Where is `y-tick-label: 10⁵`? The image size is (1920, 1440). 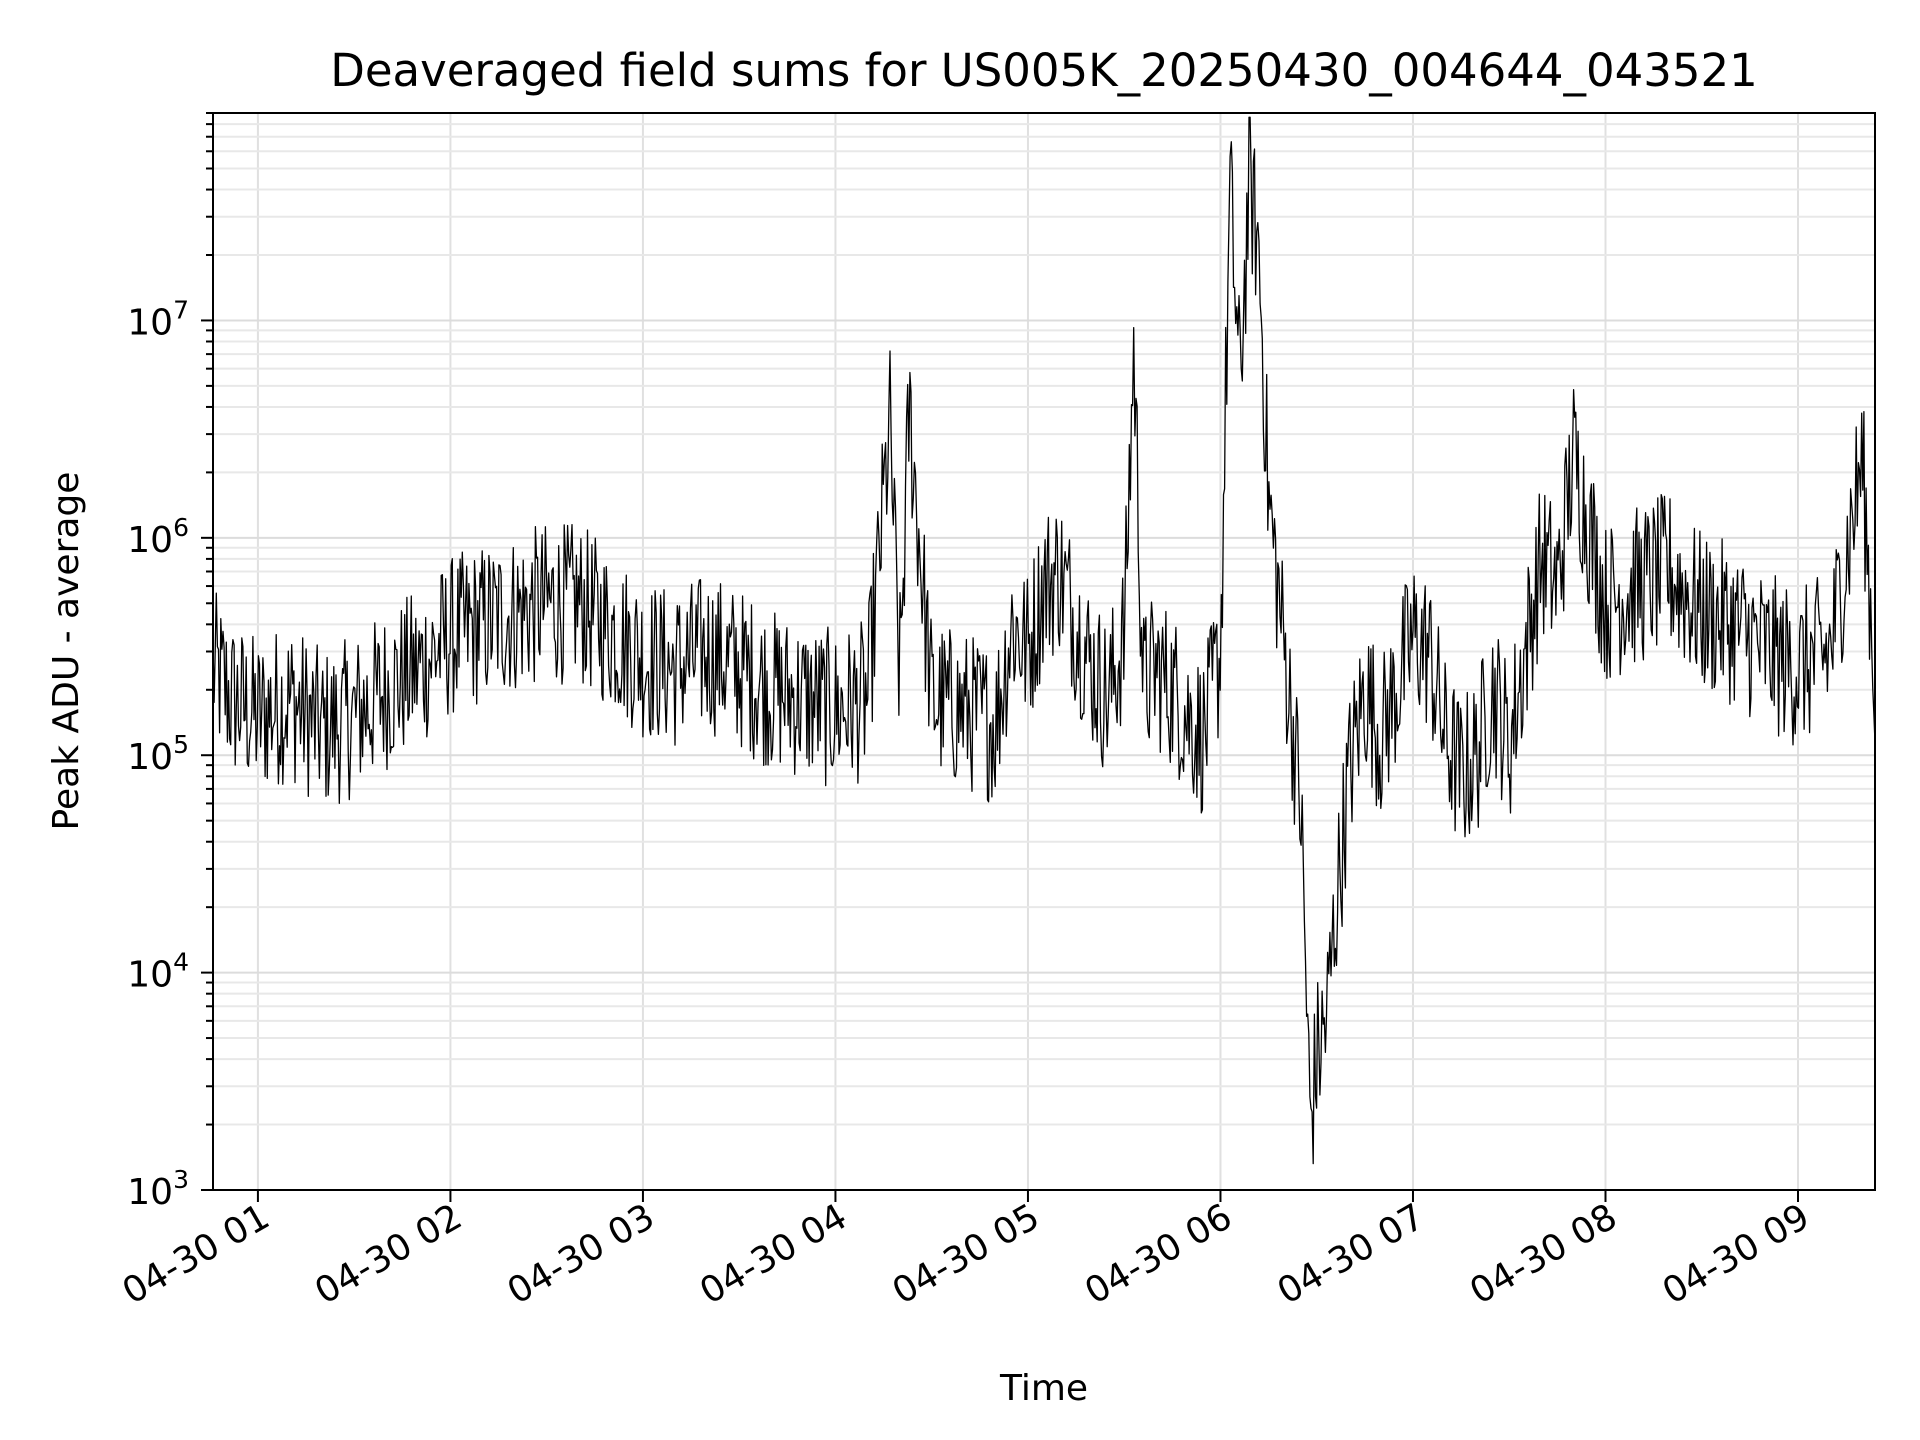
y-tick-label: 10⁵ is located at coordinates (158, 754).